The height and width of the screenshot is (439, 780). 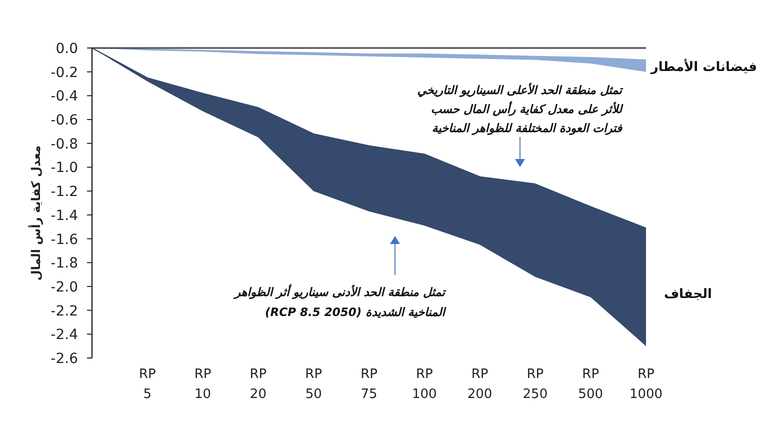 What do you see at coordinates (64, 311) in the screenshot?
I see `y-tick-label: -2.2` at bounding box center [64, 311].